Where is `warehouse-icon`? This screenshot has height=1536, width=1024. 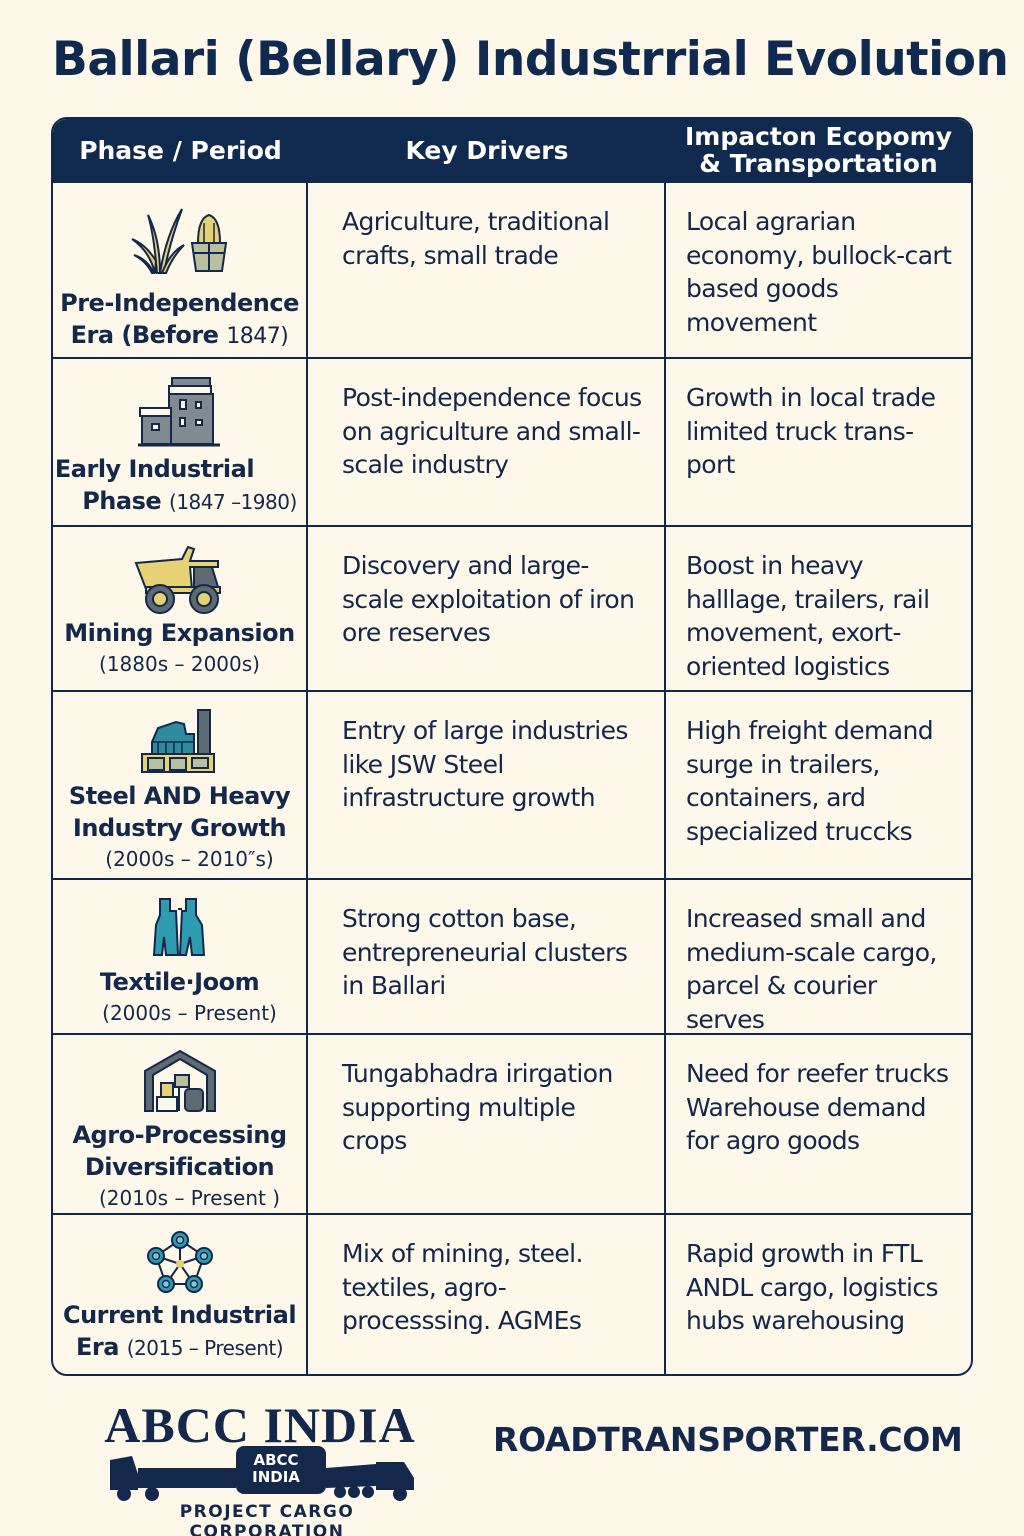
warehouse-icon is located at coordinates (180, 1081).